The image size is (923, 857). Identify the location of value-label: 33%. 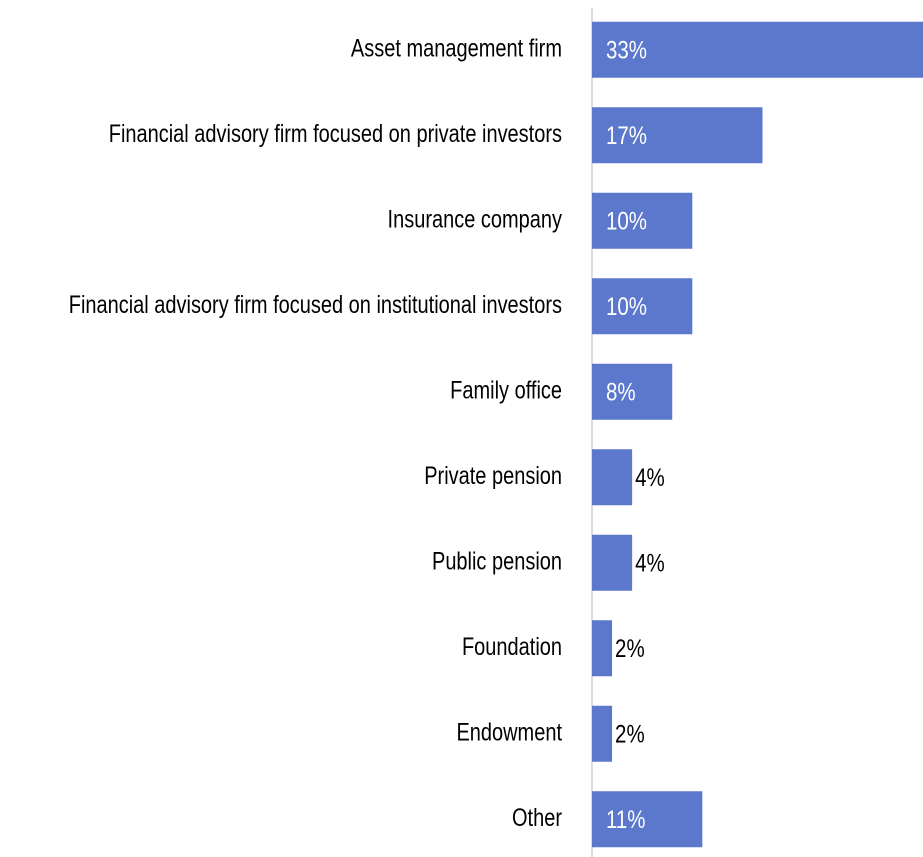
(626, 49).